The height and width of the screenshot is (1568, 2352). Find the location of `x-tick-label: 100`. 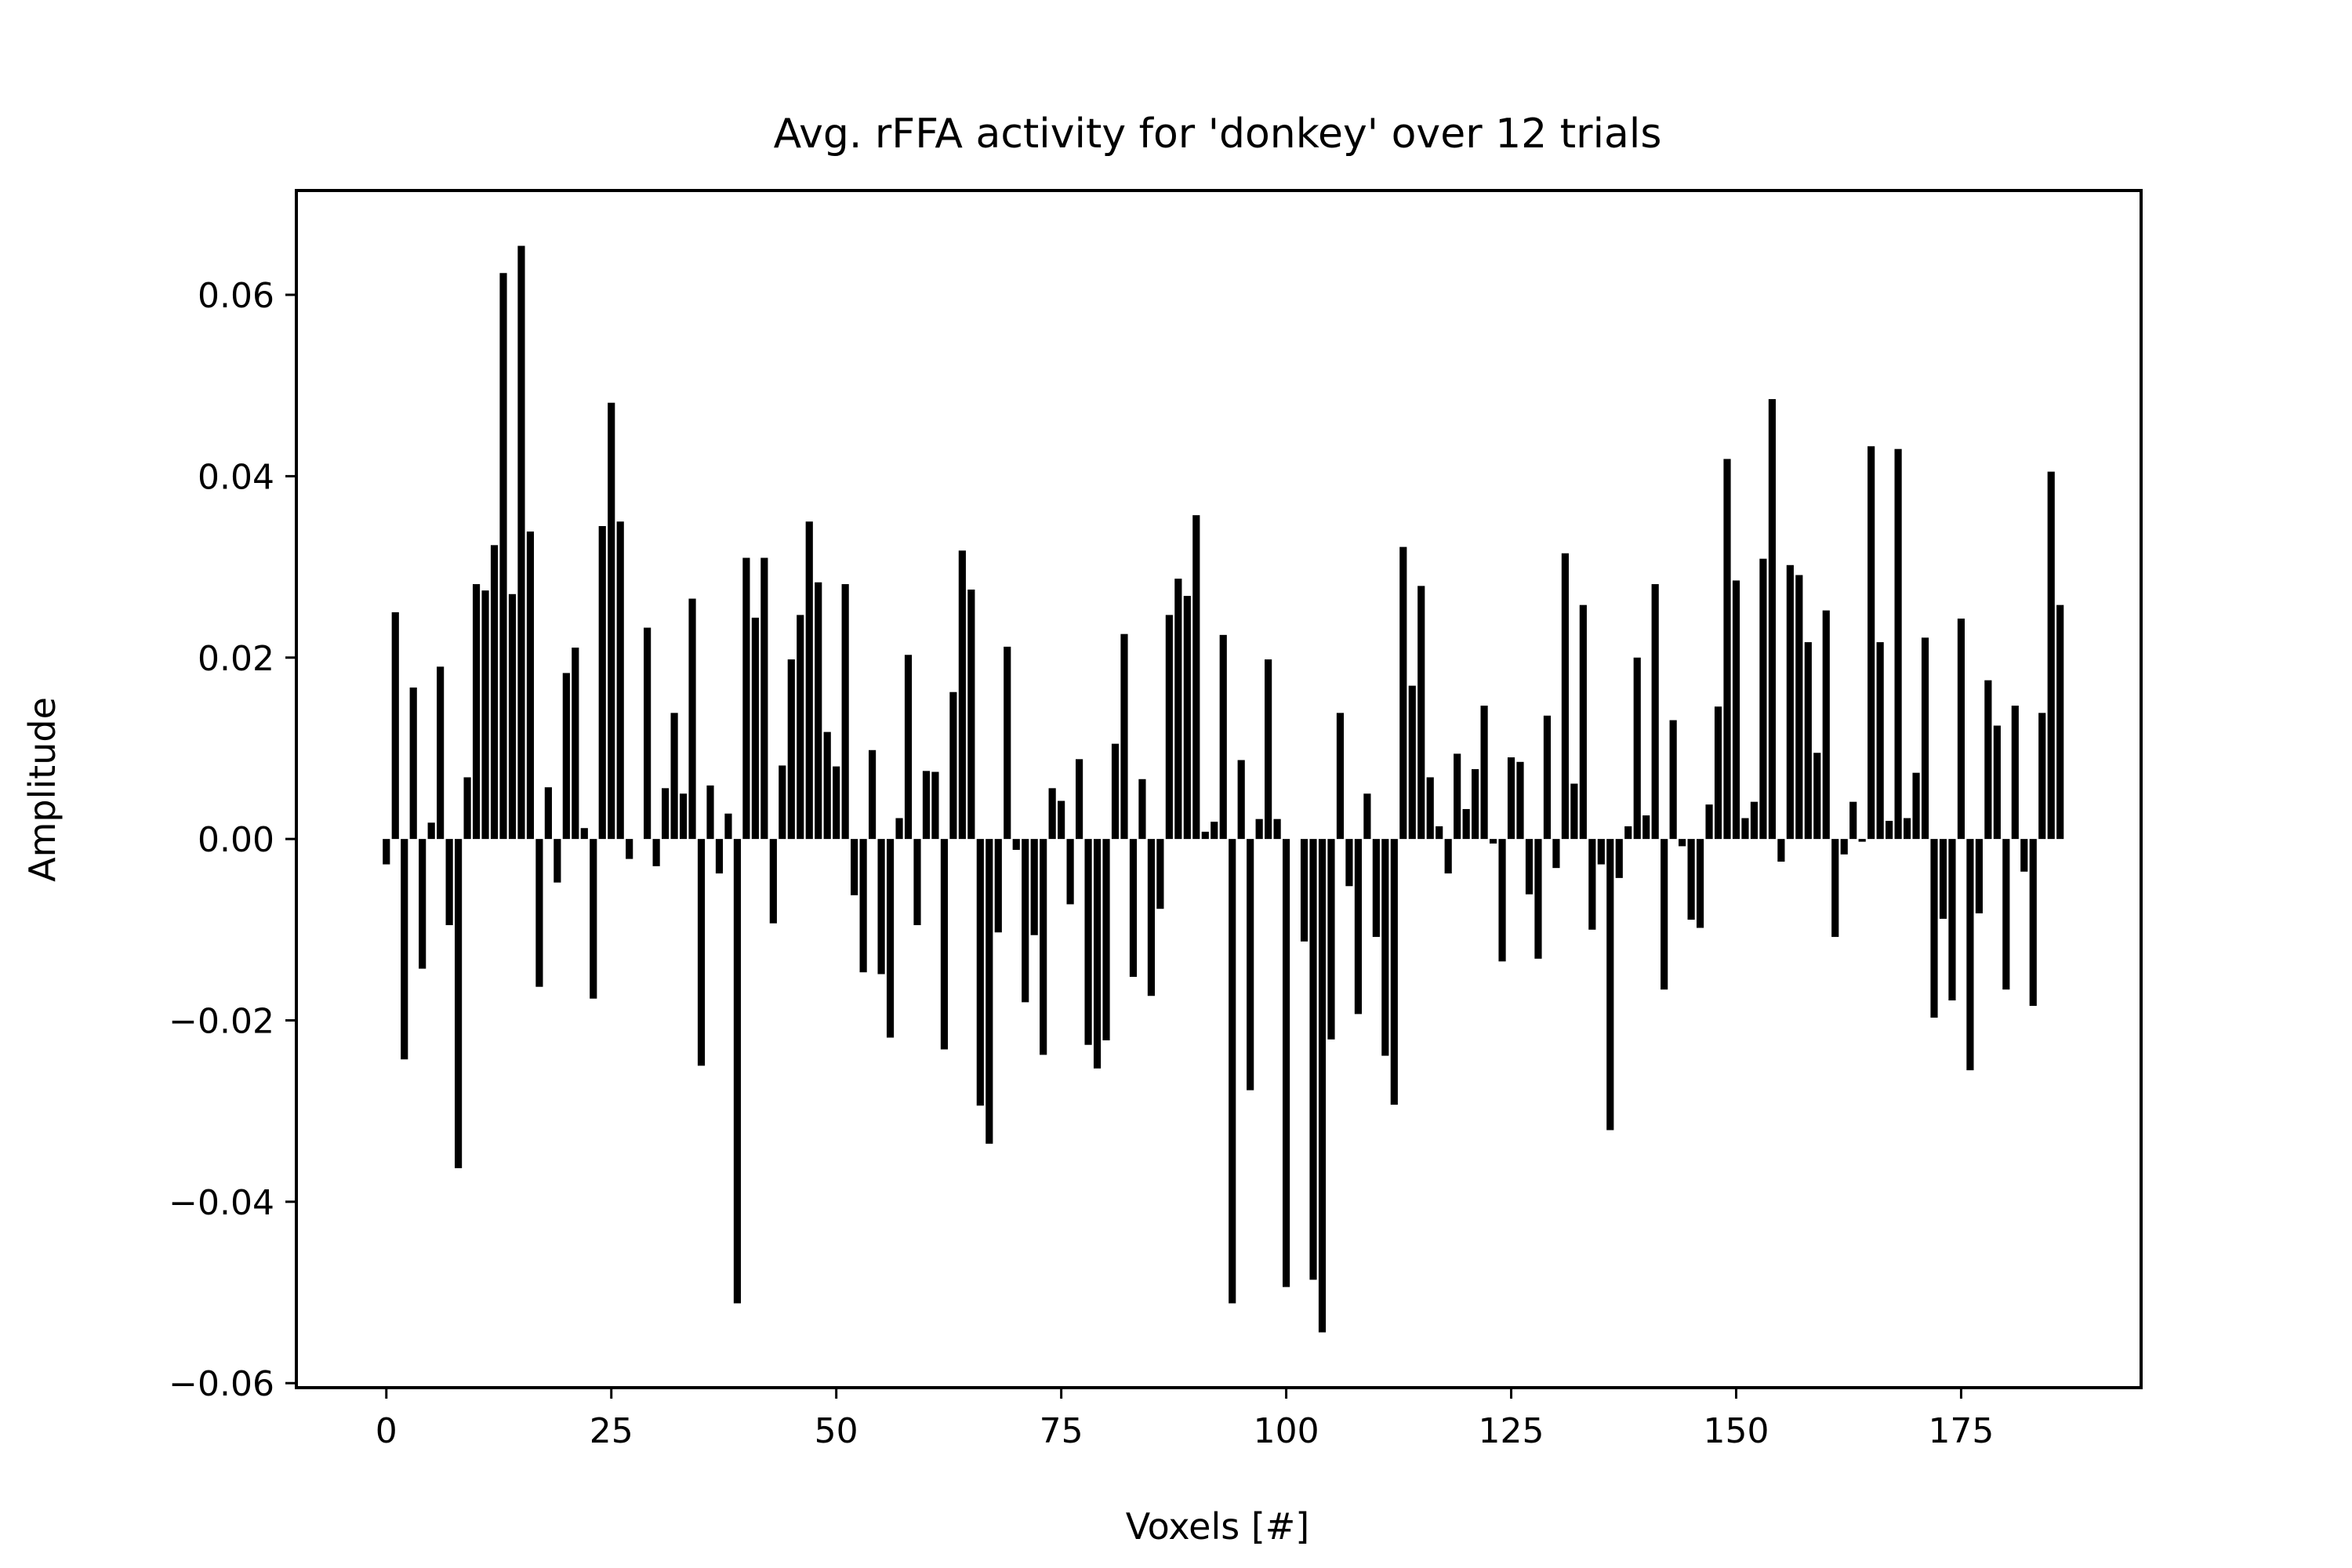

x-tick-label: 100 is located at coordinates (1286, 1431).